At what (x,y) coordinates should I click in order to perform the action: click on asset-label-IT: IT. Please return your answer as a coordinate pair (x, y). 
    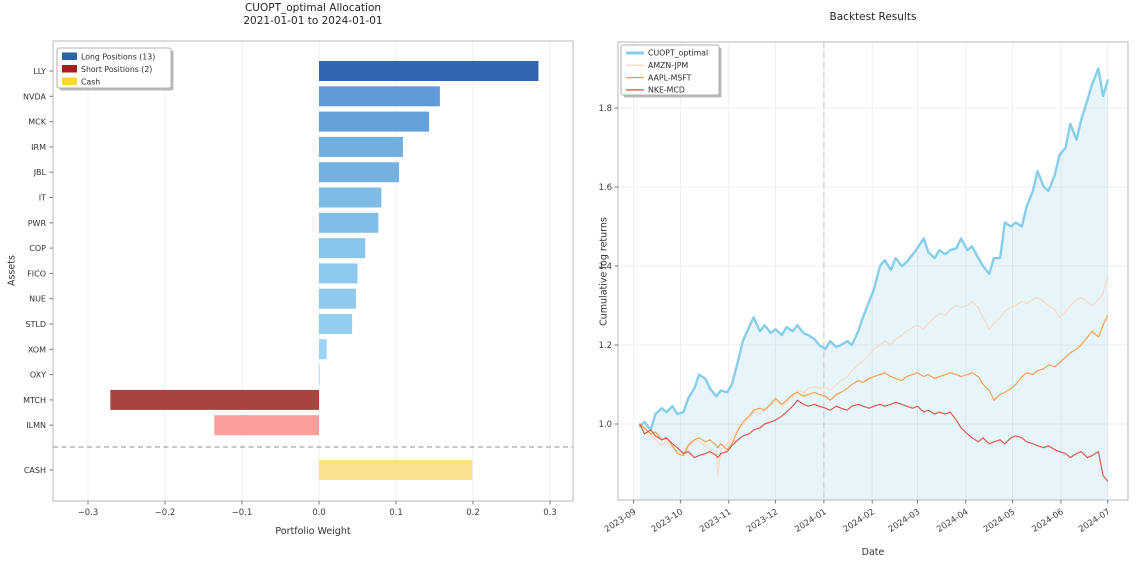
    Looking at the image, I should click on (42, 198).